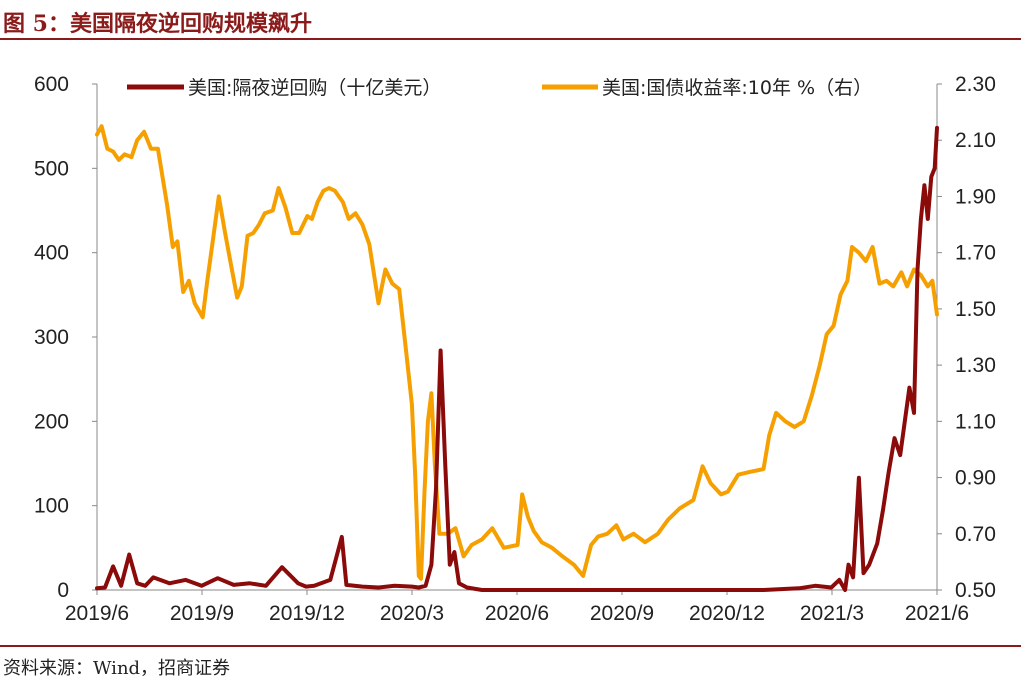 Image resolution: width=1021 pixels, height=680 pixels. Describe the element at coordinates (314, 88) in the screenshot. I see `legend-label-repo: 美国:隔夜逆回购（十亿美元）` at that location.